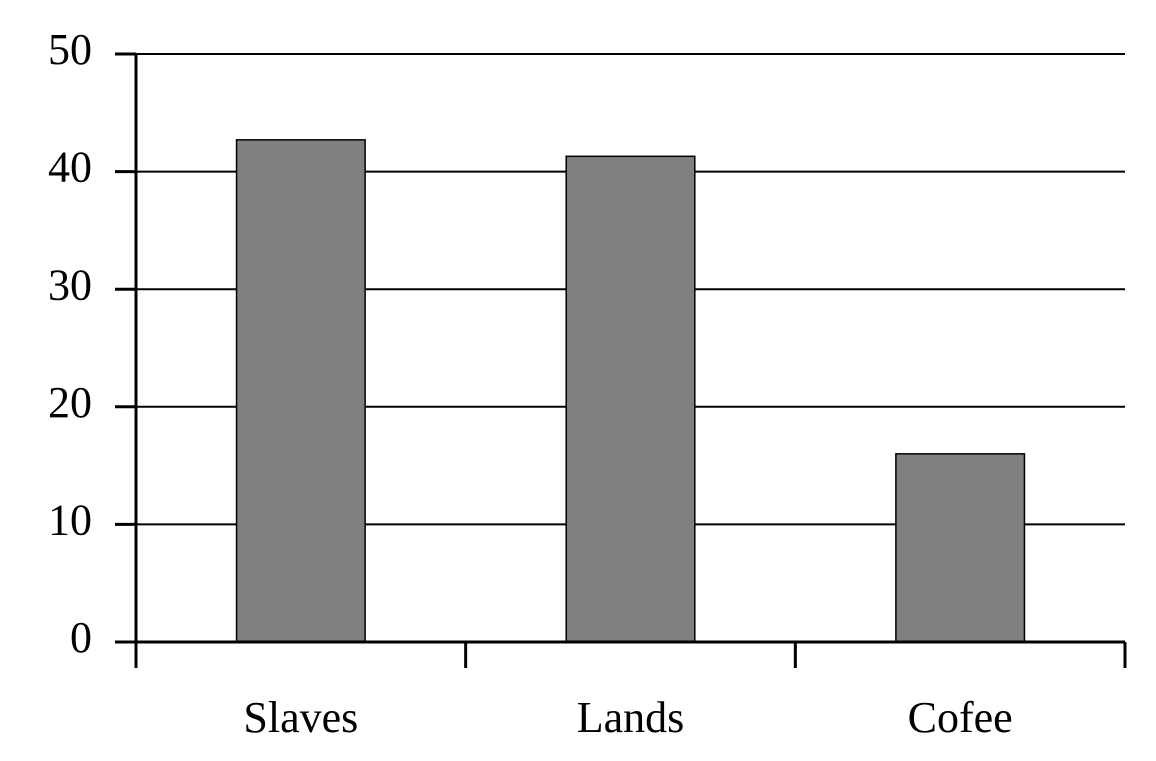 This screenshot has width=1156, height=761. I want to click on y-tick-label: 50, so click(70, 49).